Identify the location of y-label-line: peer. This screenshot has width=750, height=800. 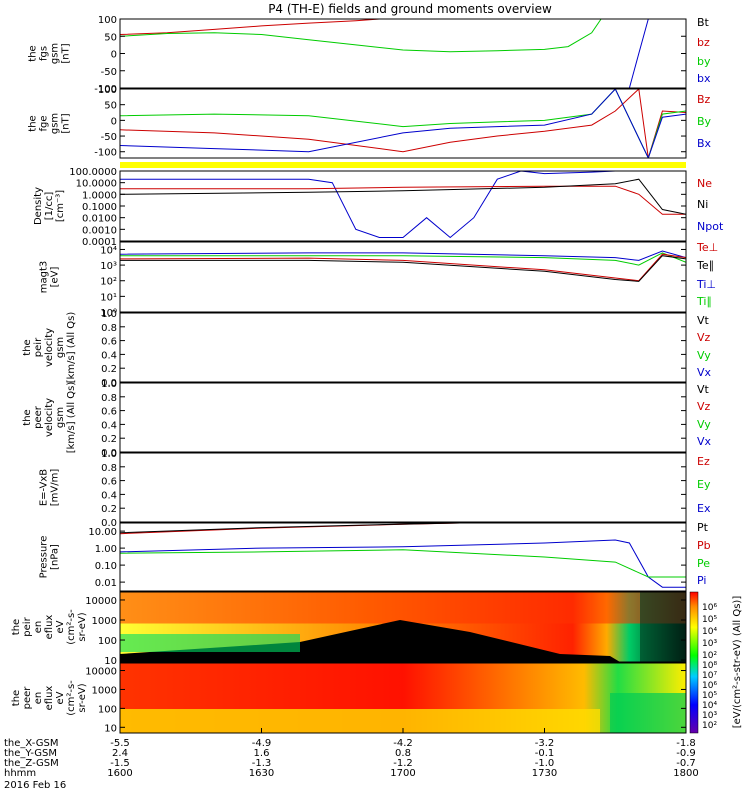
(38, 417).